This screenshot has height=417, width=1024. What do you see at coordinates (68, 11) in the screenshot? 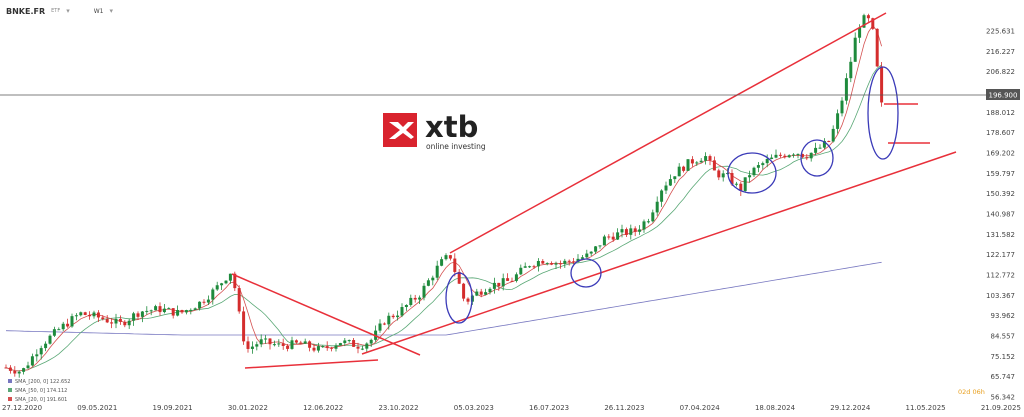
I see `symbol-dropdown-icon: ▾` at bounding box center [68, 11].